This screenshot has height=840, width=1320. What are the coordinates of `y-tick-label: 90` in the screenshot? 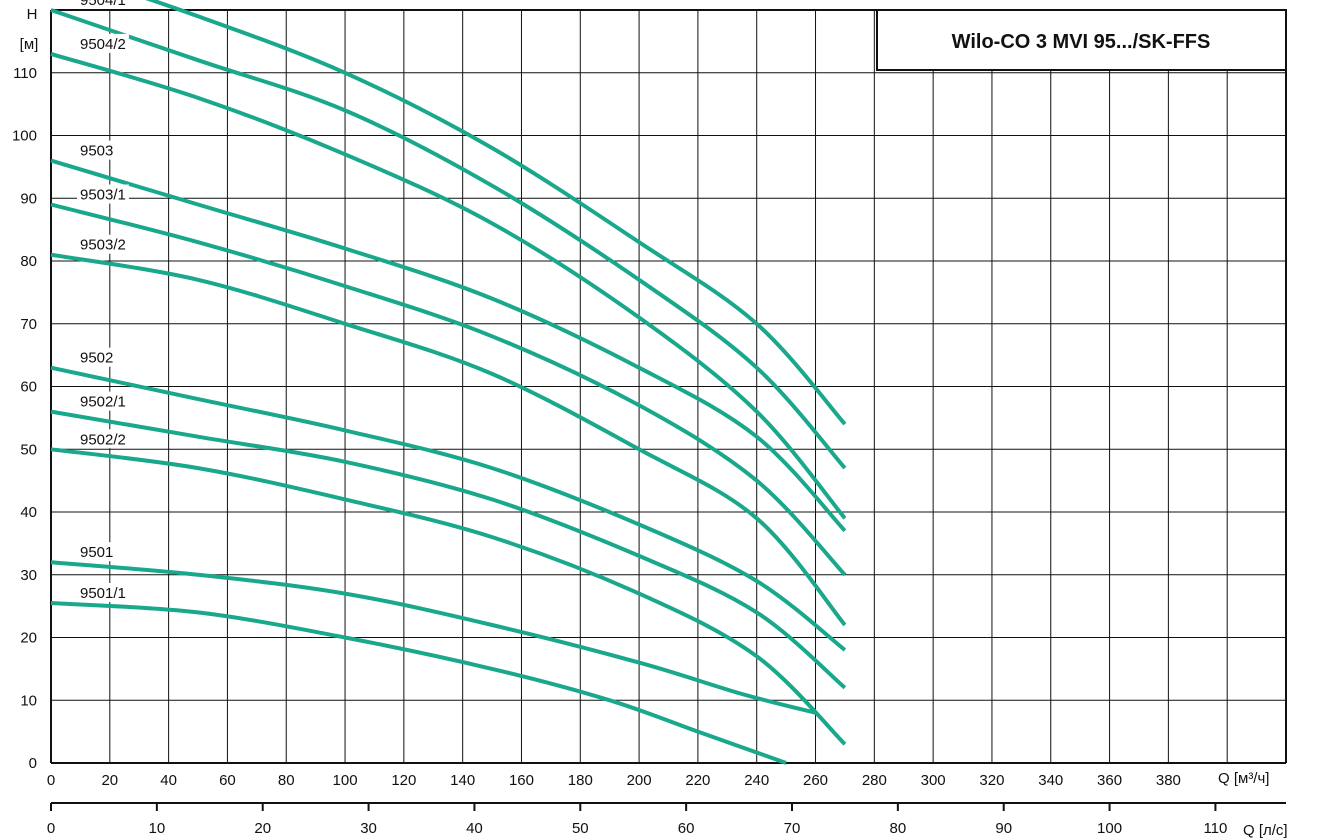 It's located at (28, 198).